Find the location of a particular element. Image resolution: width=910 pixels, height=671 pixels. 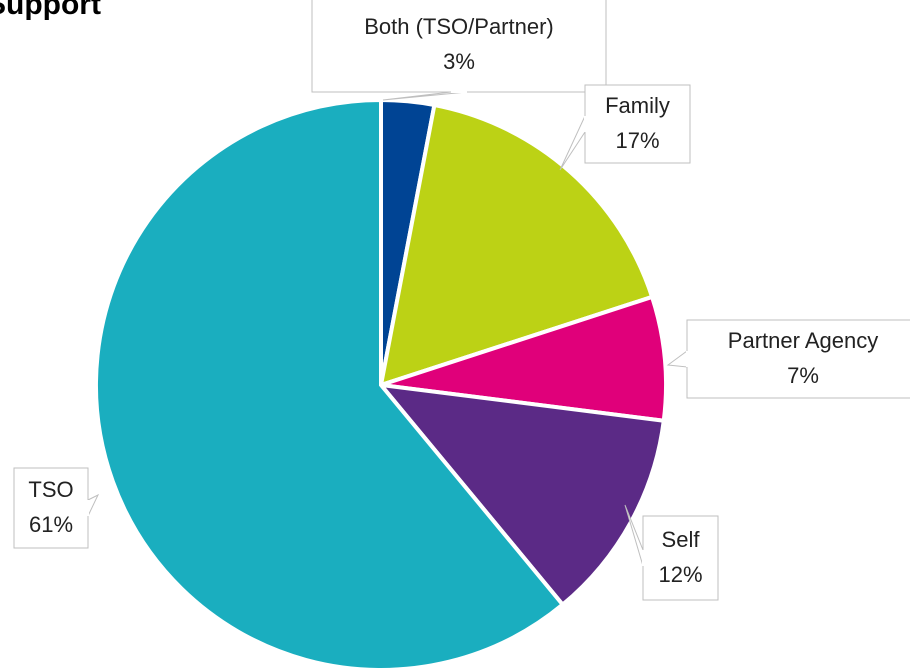

label-name: TSO is located at coordinates (50, 489).